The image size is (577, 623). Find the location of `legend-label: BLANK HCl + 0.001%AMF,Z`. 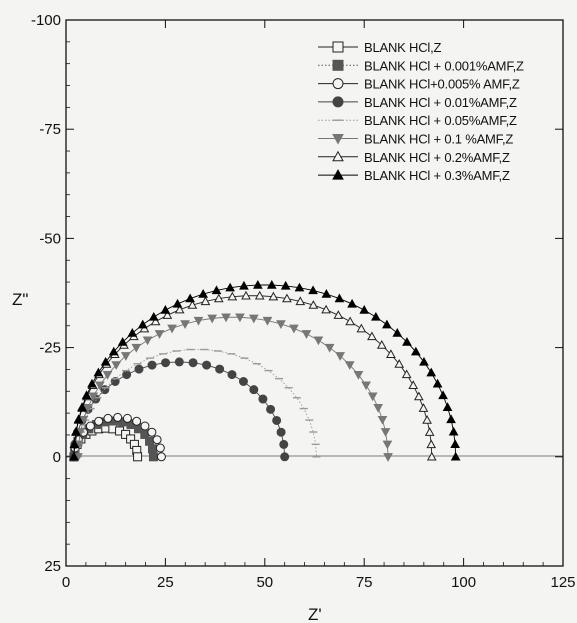

legend-label: BLANK HCl + 0.001%AMF,Z is located at coordinates (444, 65).